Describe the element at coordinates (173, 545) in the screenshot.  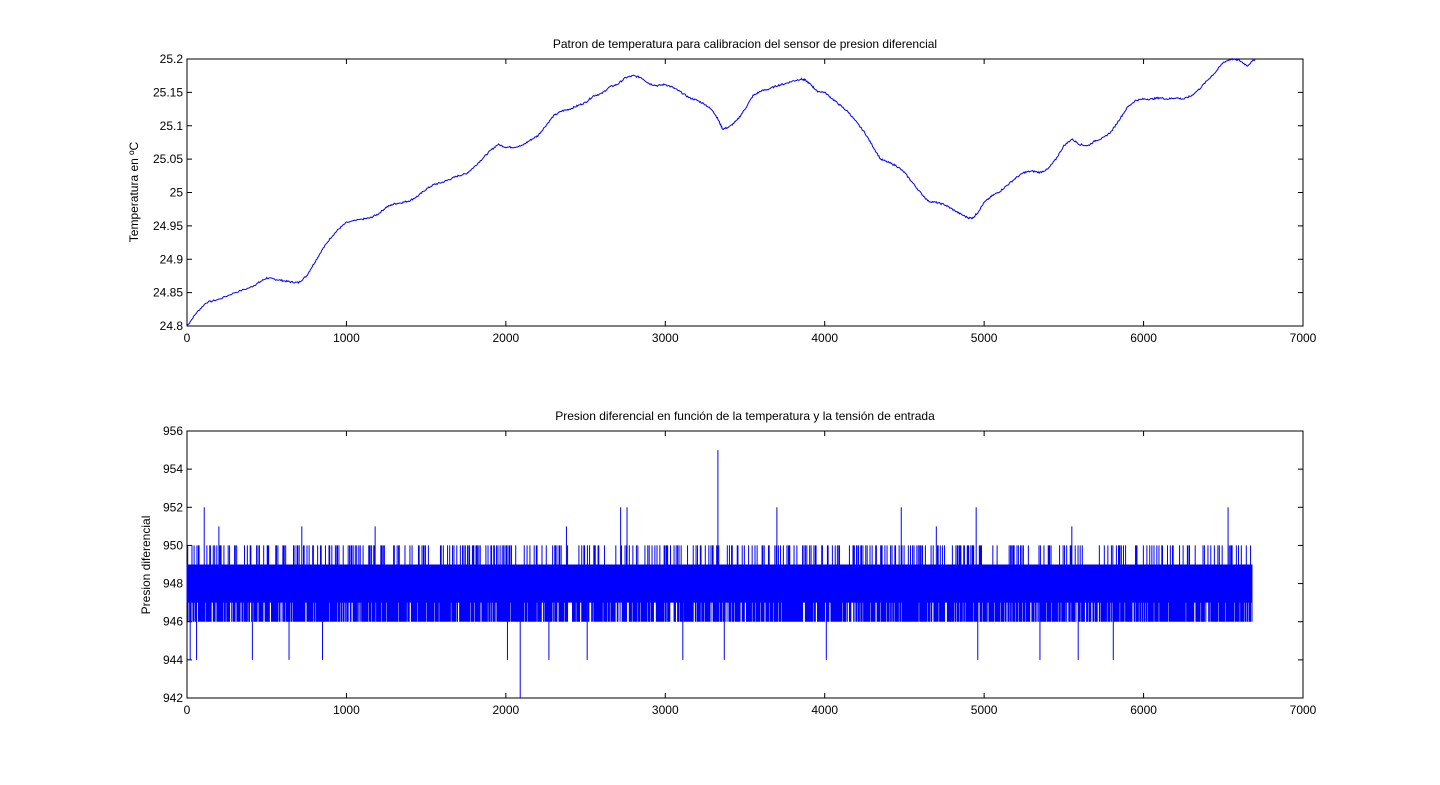
I see `y-tick-label: 950` at that location.